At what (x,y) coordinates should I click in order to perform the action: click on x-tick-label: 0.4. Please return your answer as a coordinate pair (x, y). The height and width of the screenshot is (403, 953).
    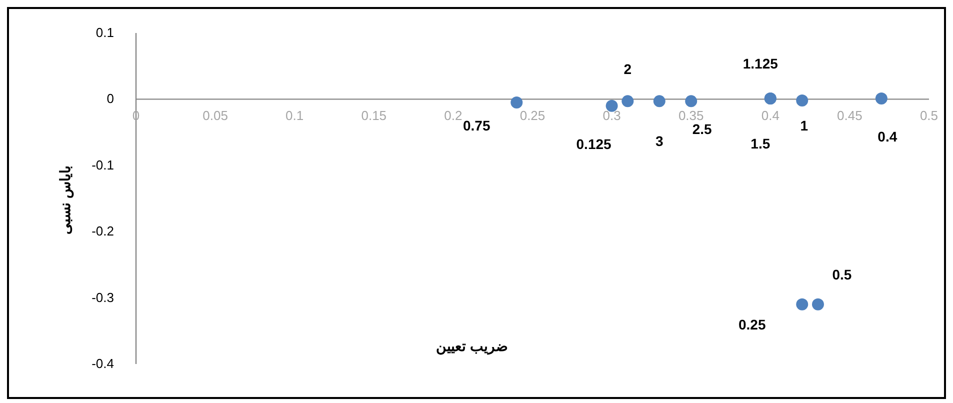
    Looking at the image, I should click on (770, 116).